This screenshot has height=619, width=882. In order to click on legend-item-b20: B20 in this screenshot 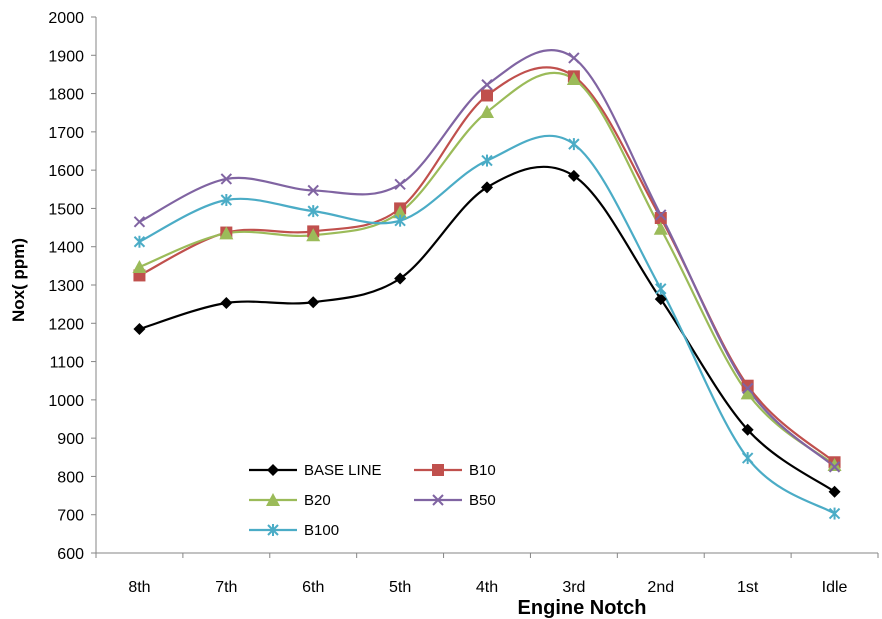, I will do `click(290, 500)`.